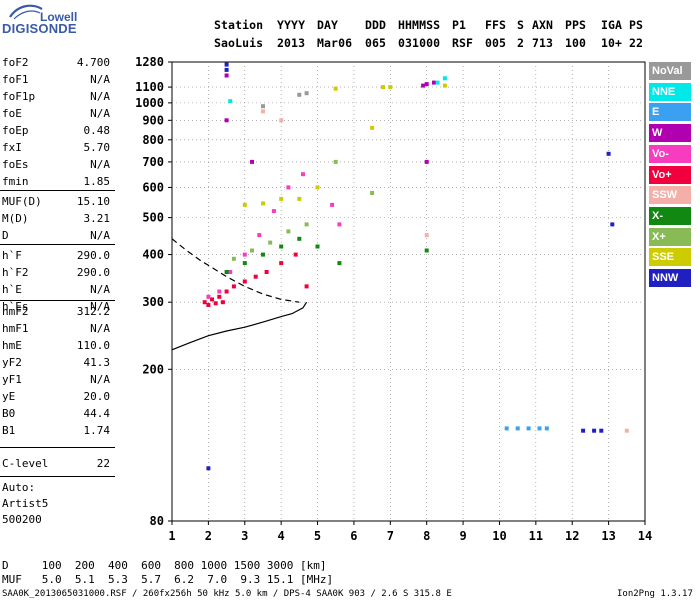  What do you see at coordinates (612, 43) in the screenshot?
I see `header-value-10: 10+` at bounding box center [612, 43].